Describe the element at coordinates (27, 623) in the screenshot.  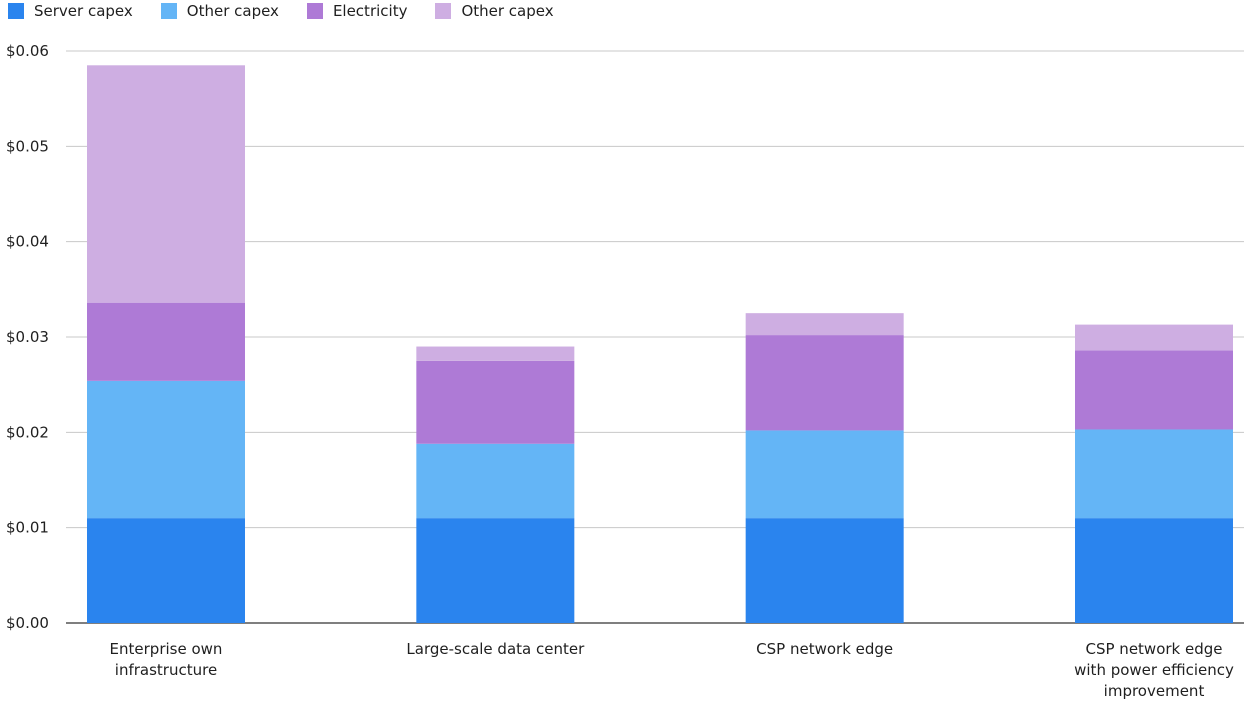
I see `y-tick-label: $0.00` at that location.